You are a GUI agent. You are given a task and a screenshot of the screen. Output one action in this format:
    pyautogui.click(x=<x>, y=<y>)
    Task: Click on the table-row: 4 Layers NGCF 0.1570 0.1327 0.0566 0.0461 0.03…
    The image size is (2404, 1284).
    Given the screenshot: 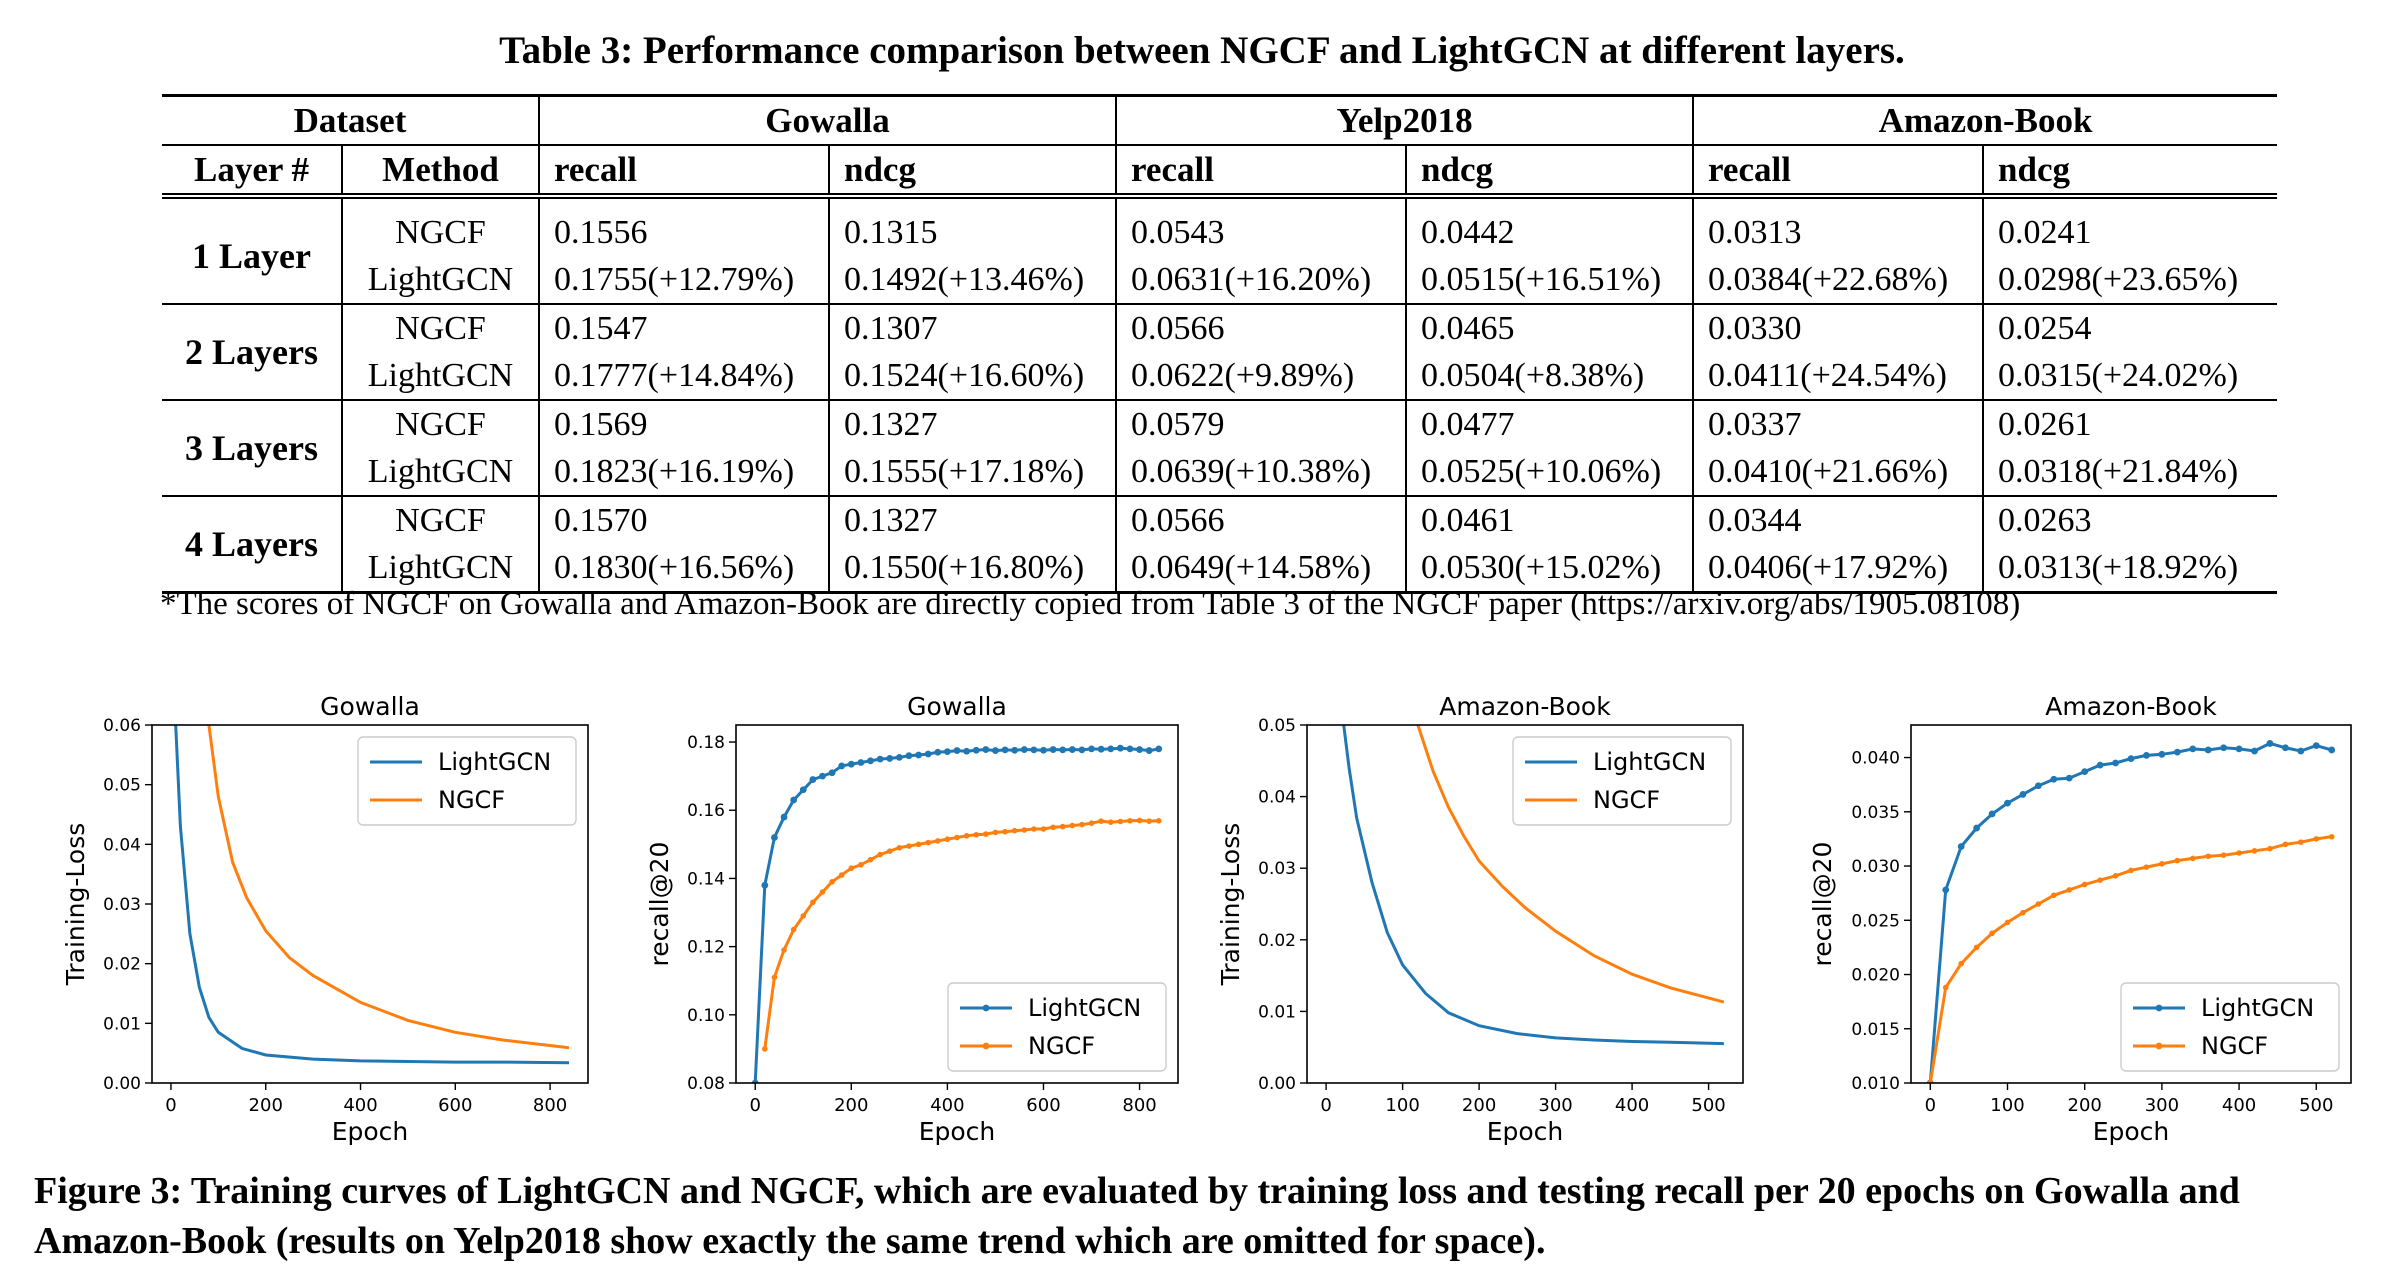 What is the action you would take?
    pyautogui.click(x=1220, y=545)
    